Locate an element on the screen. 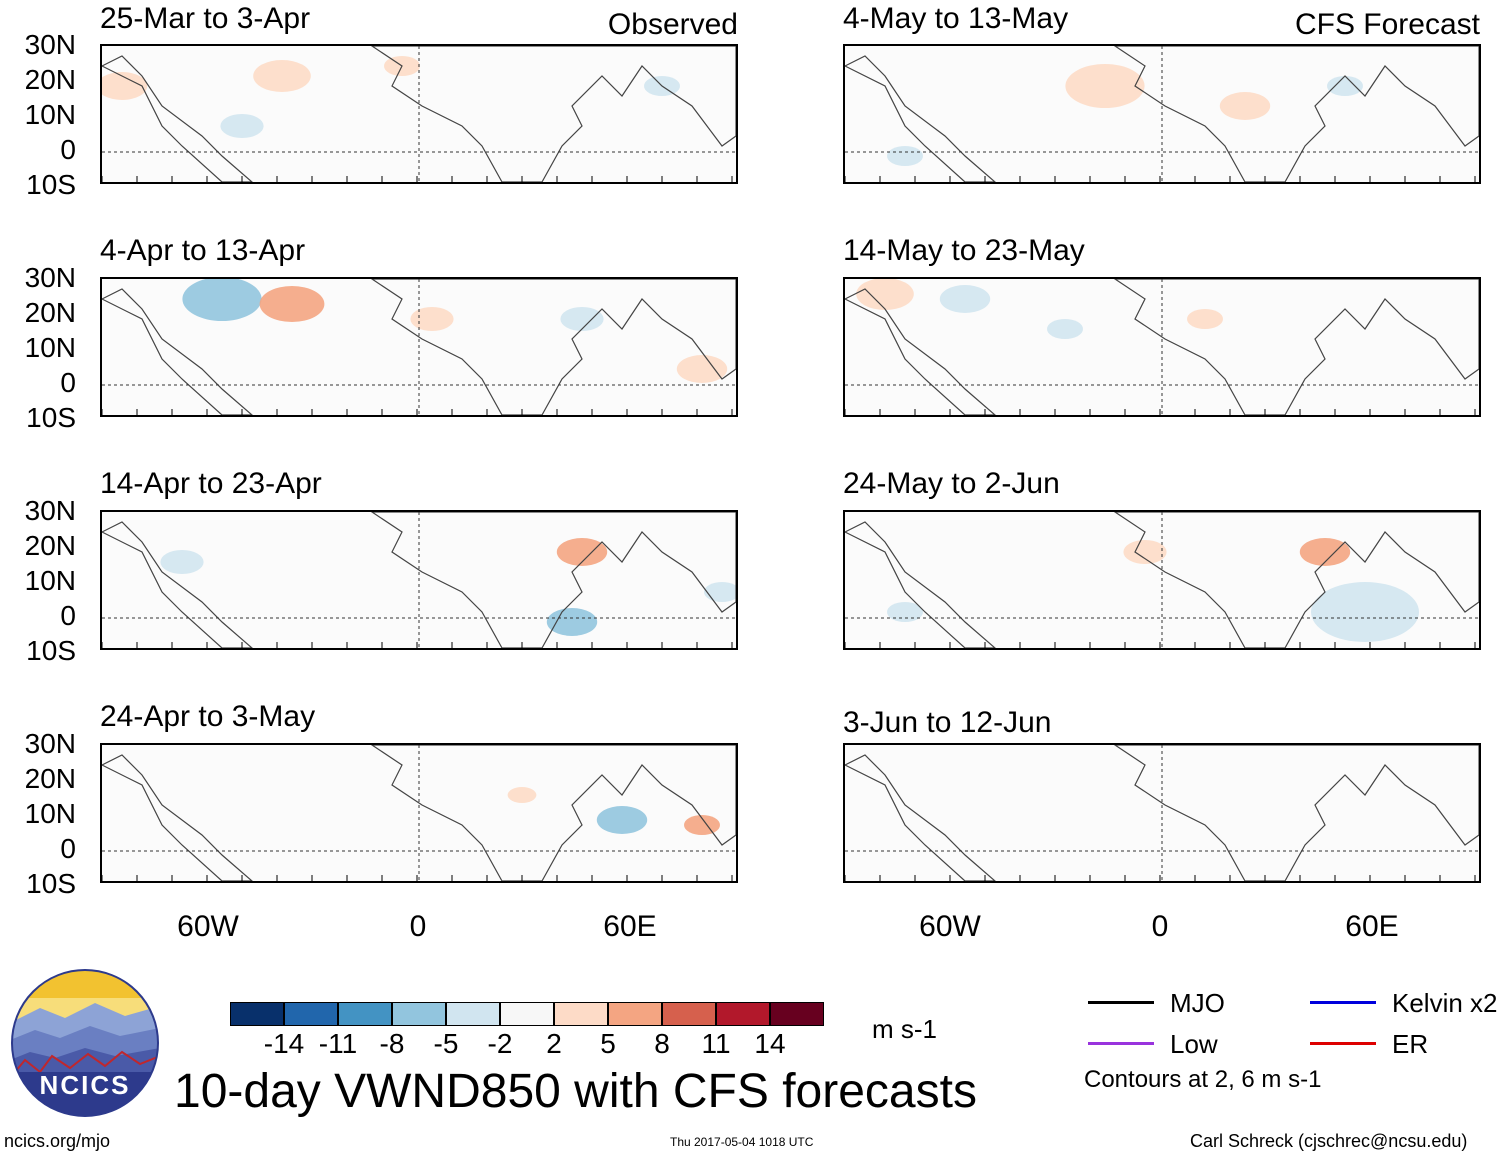 The image size is (1510, 1158). colorbar-tick: -2 is located at coordinates (500, 1043).